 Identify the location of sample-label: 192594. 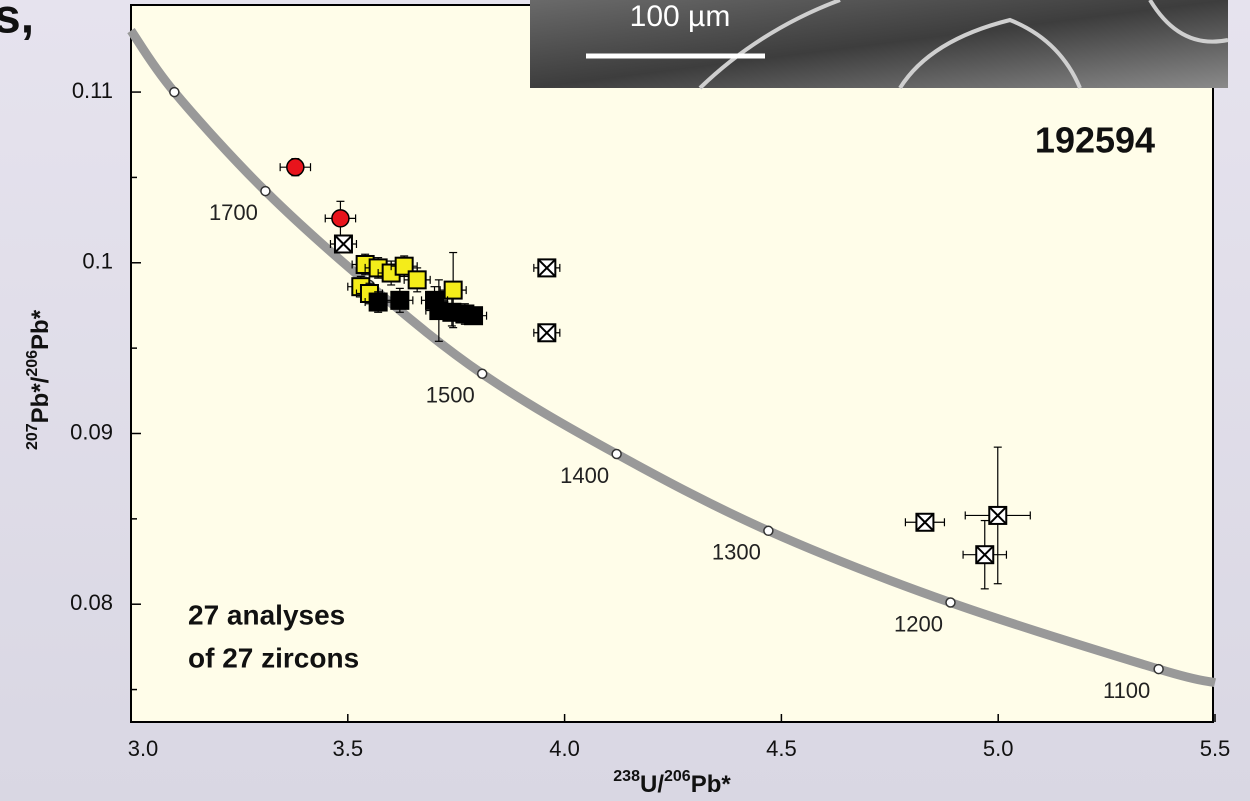
(1095, 140).